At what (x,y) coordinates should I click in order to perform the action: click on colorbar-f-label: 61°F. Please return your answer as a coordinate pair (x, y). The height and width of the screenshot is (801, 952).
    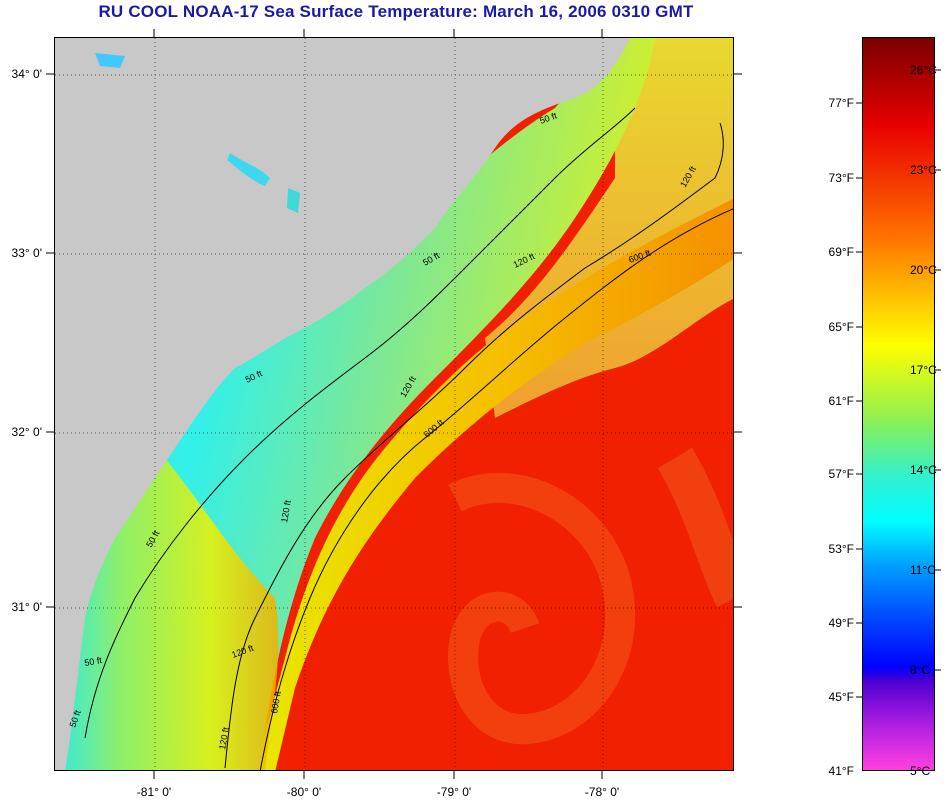
    Looking at the image, I should click on (841, 401).